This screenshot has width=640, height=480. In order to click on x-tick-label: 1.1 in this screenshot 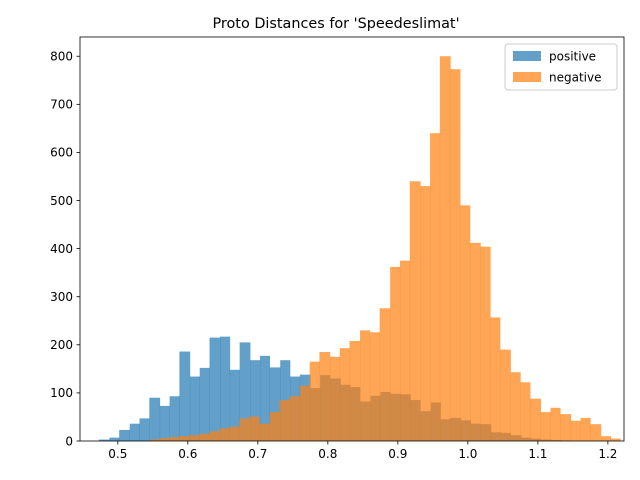, I will do `click(537, 454)`.